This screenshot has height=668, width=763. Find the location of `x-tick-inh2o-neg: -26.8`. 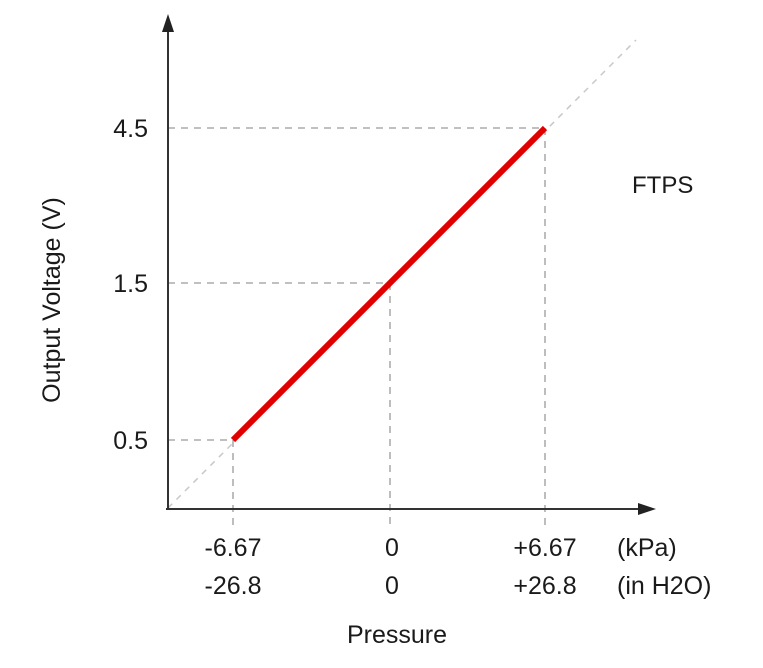

x-tick-inh2o-neg: -26.8 is located at coordinates (233, 586).